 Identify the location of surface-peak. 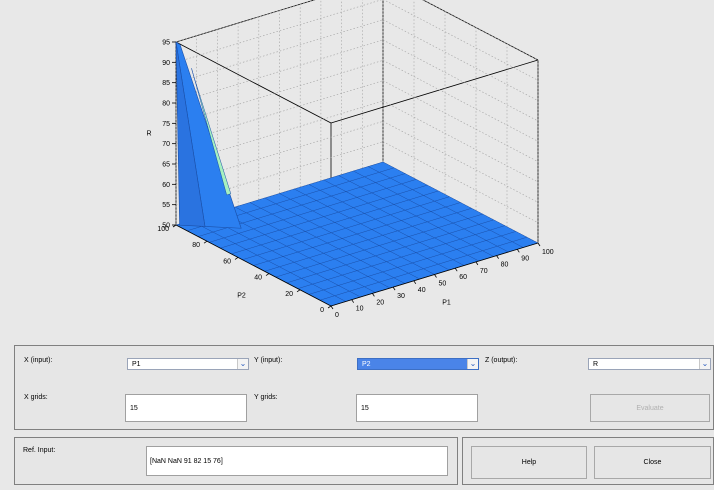
(208, 135).